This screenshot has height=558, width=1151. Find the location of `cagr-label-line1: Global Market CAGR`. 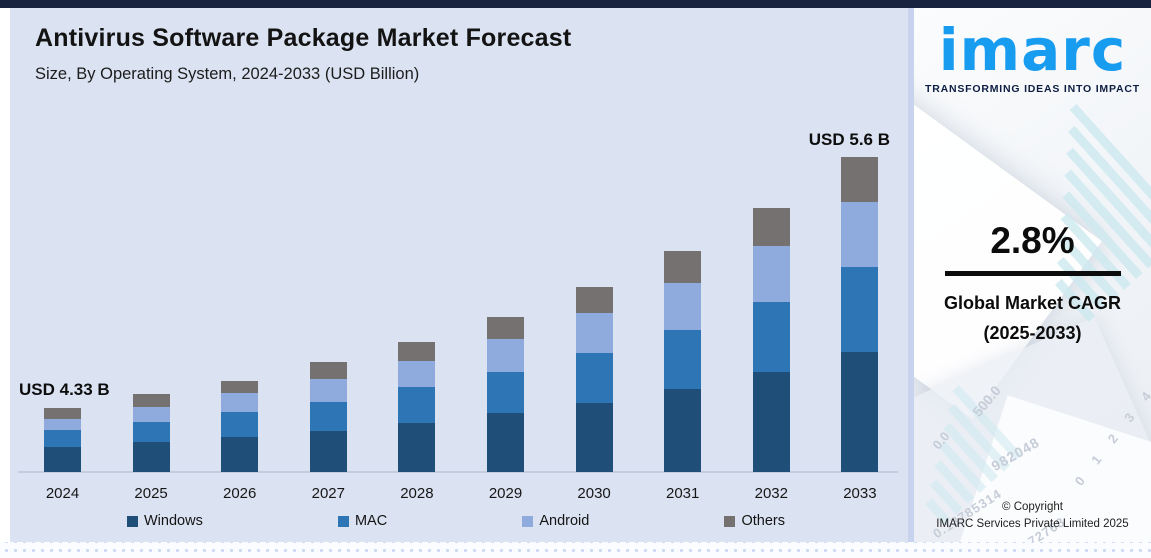

cagr-label-line1: Global Market CAGR is located at coordinates (1032, 303).